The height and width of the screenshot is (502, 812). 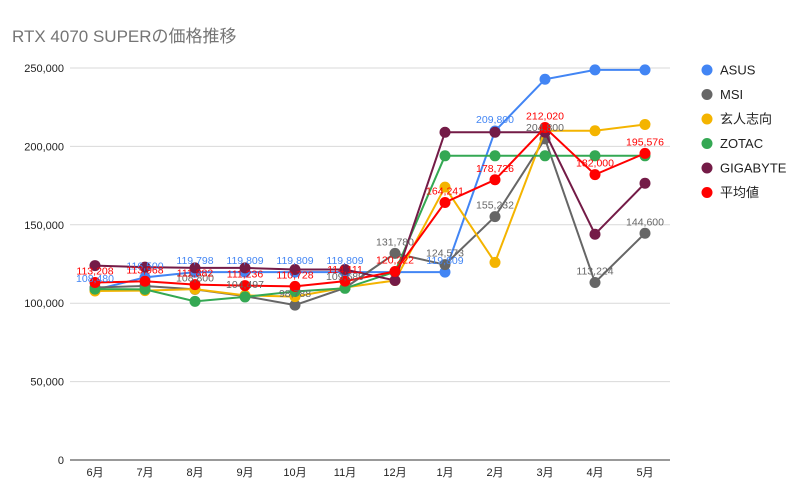 I want to click on series-6-data-label: 111,236, so click(x=245, y=275).